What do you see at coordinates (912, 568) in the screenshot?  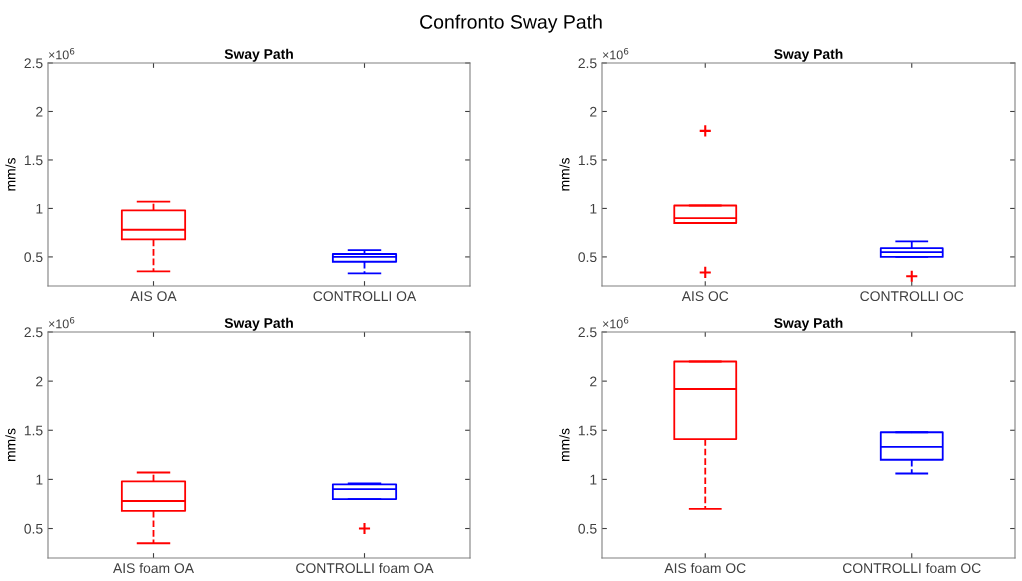 I see `x-tick-label: CONTROLLI foam OC` at bounding box center [912, 568].